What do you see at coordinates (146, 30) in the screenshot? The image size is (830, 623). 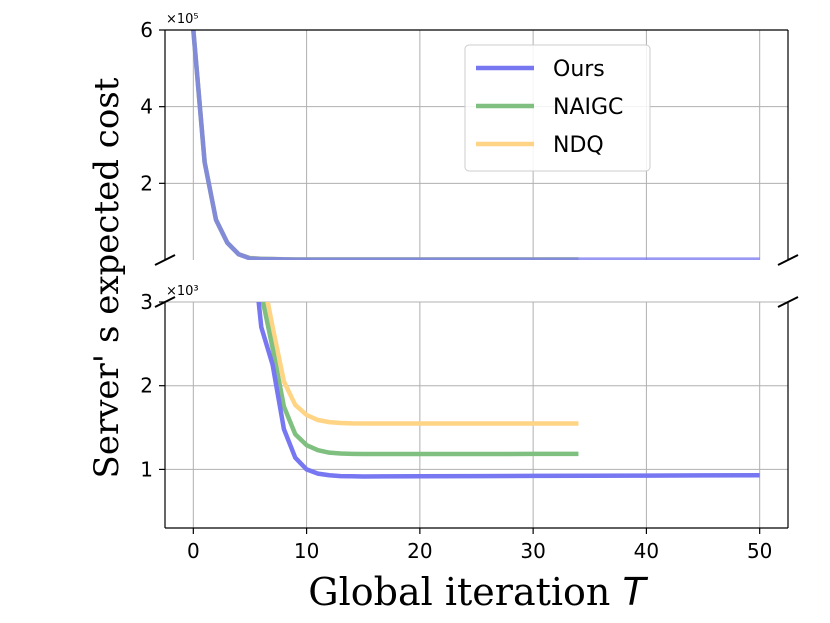 I see `upper-y-tick-label: 6` at bounding box center [146, 30].